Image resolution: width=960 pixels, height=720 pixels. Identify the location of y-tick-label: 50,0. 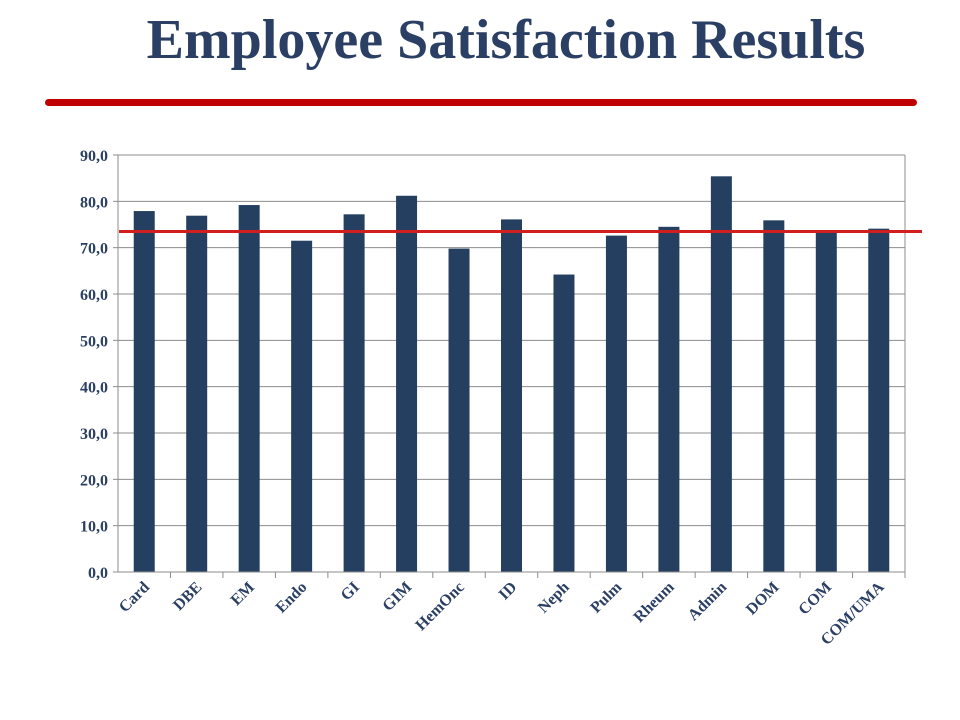
(94, 341).